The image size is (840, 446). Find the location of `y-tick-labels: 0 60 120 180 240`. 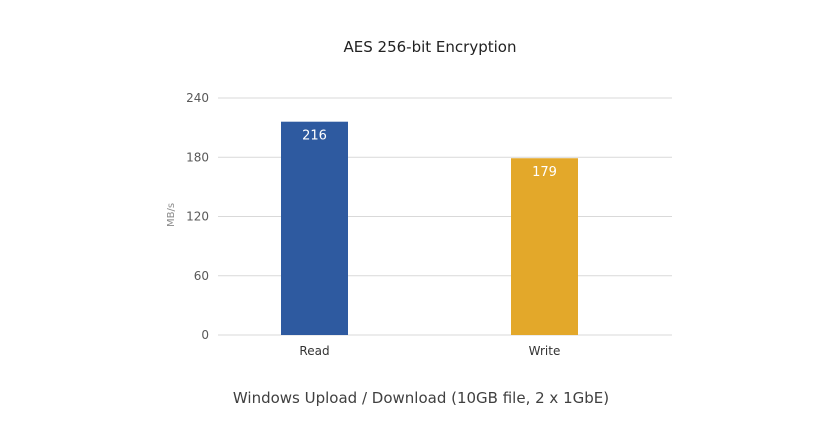

y-tick-labels: 0 60 120 180 240 is located at coordinates (197, 216).